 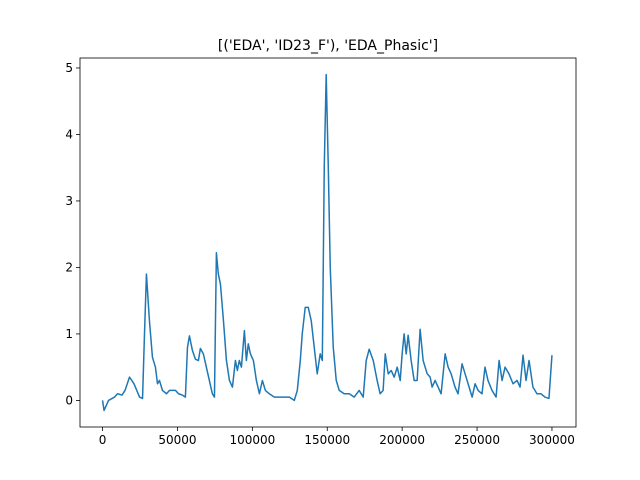 What do you see at coordinates (69, 134) in the screenshot?
I see `y-tick-label: 4` at bounding box center [69, 134].